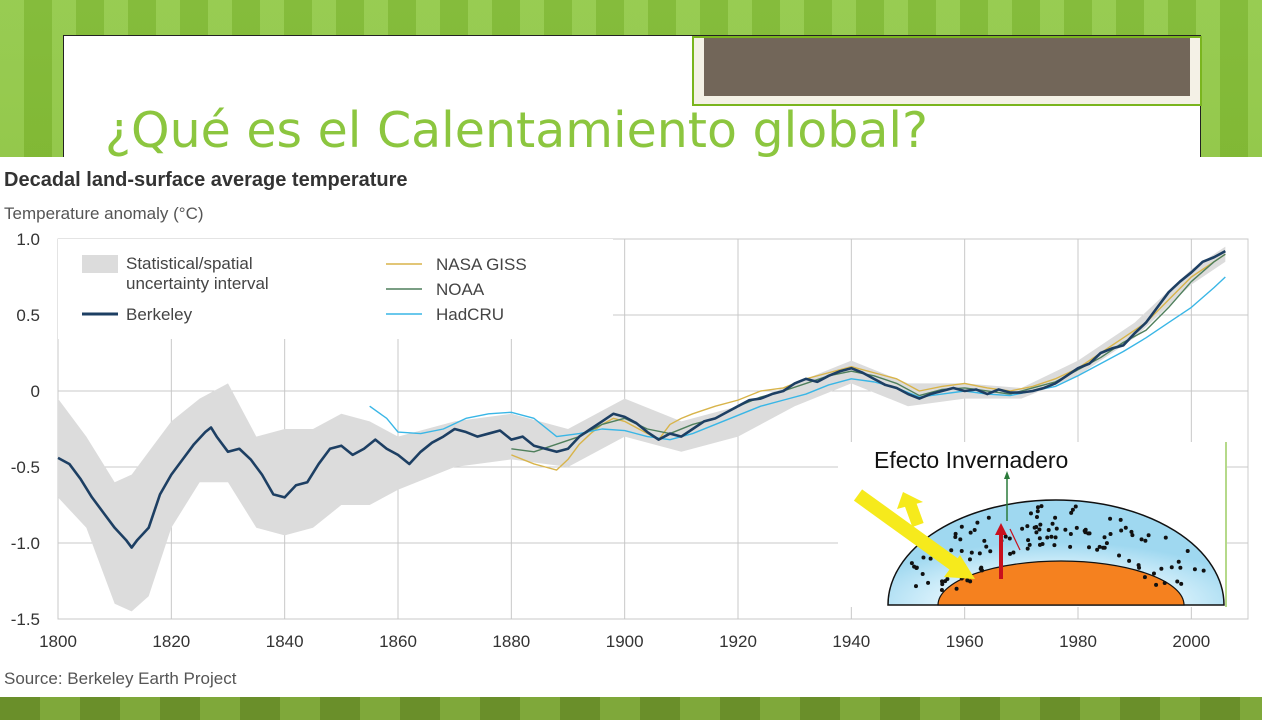 The image size is (1262, 720). I want to click on legend-background, so click(335, 289).